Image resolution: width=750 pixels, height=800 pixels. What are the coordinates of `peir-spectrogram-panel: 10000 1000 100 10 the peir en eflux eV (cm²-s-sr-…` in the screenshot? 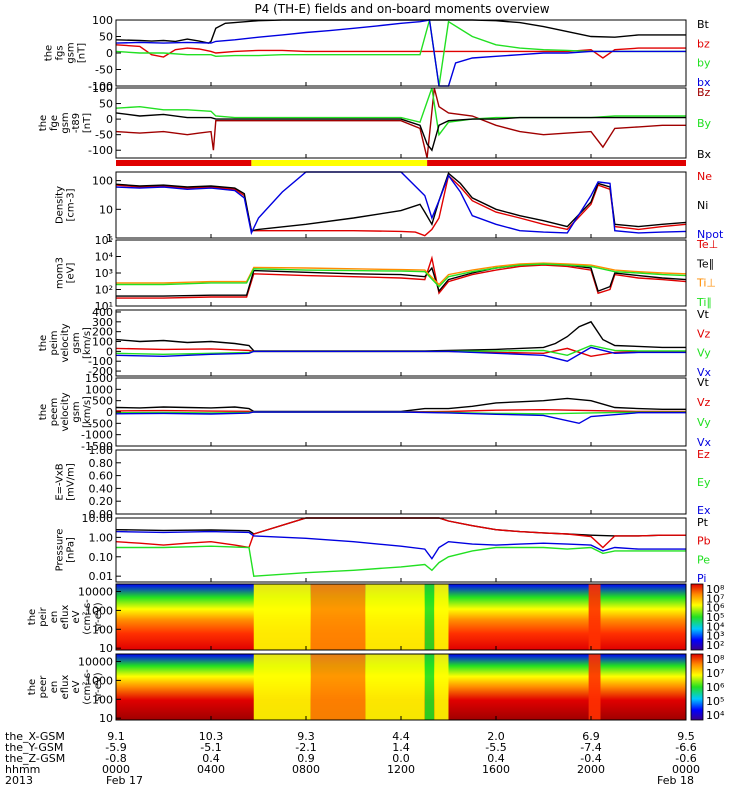 It's located at (376, 619).